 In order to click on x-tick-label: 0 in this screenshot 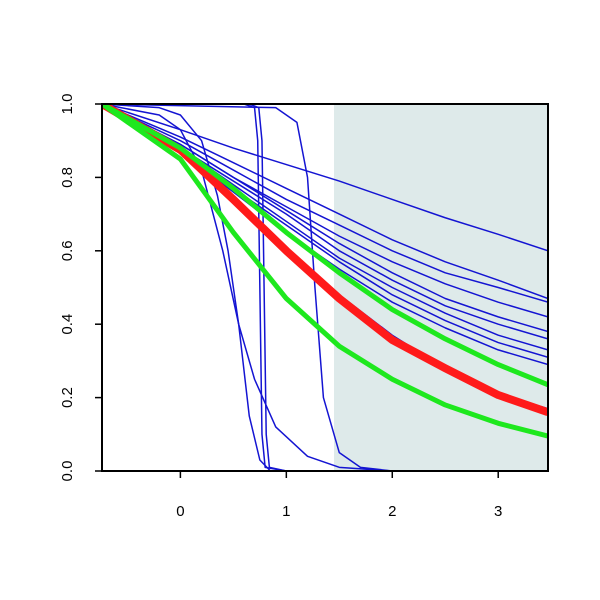, I will do `click(180, 511)`.